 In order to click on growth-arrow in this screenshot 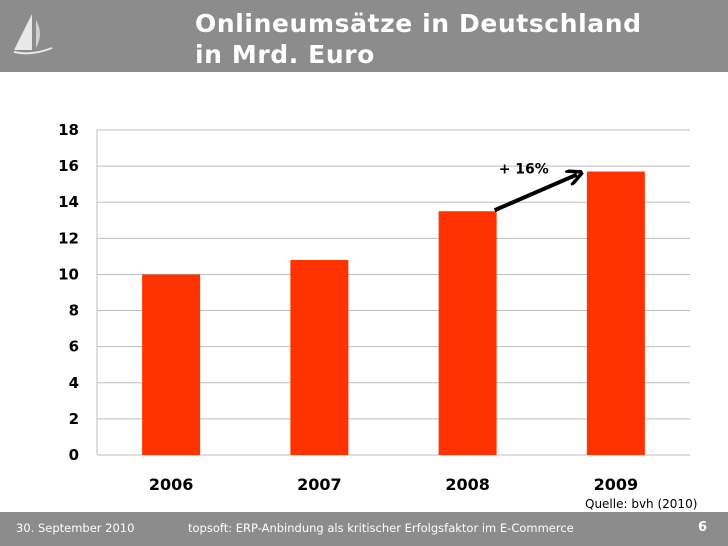, I will do `click(535, 194)`.